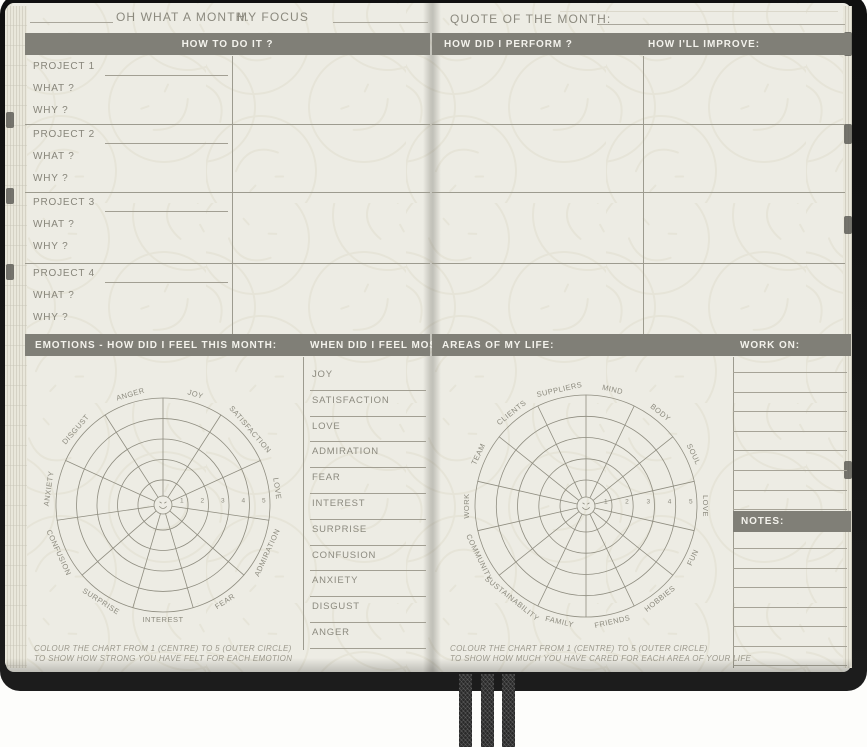 This screenshot has width=867, height=747. I want to click on quote-line, so click(721, 24).